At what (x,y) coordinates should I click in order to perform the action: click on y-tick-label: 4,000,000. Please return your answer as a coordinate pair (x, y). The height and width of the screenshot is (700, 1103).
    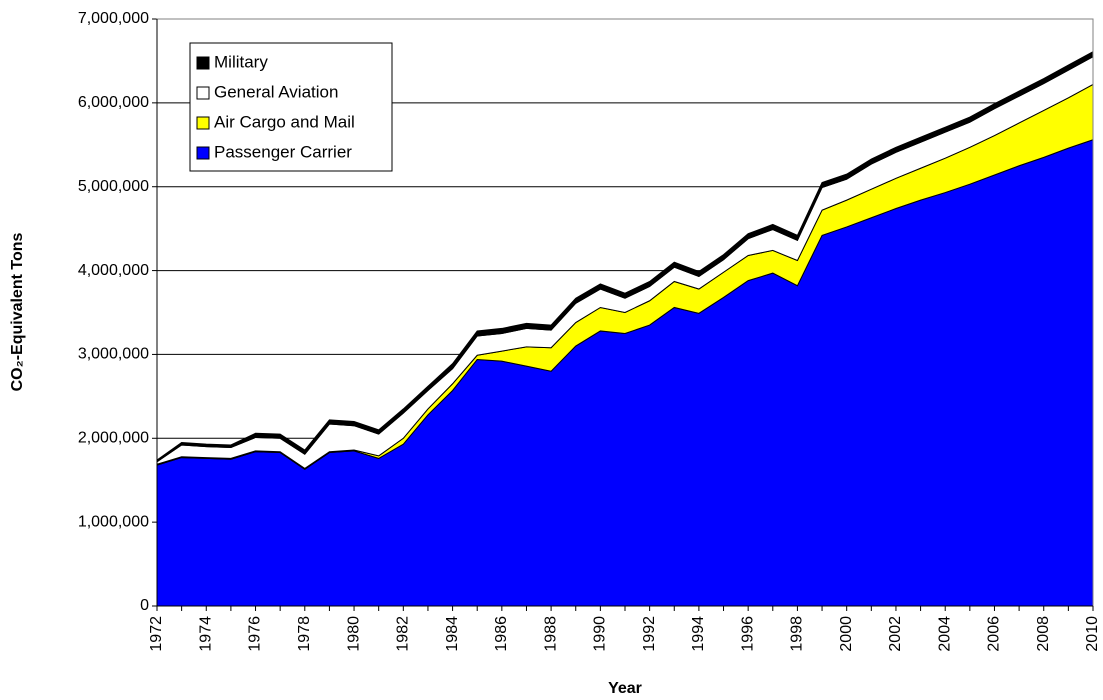
    Looking at the image, I should click on (113, 270).